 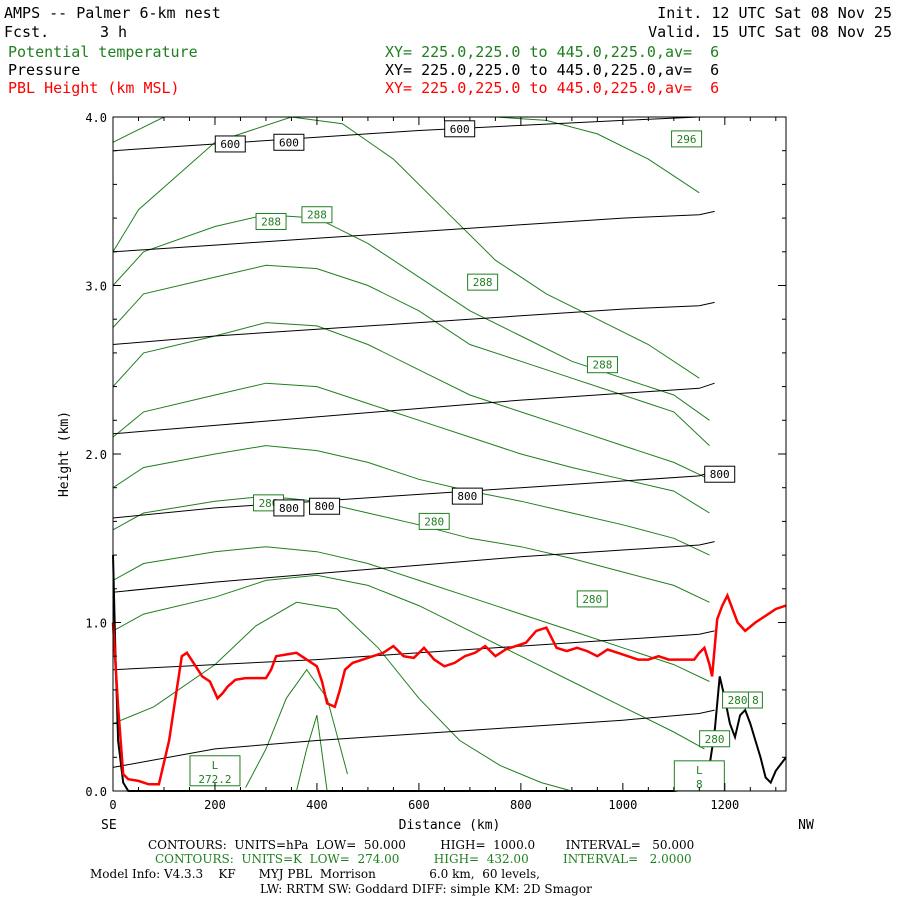 What do you see at coordinates (112, 13) in the screenshot?
I see `chart-title: AMPS -- Palmer 6-km nest` at bounding box center [112, 13].